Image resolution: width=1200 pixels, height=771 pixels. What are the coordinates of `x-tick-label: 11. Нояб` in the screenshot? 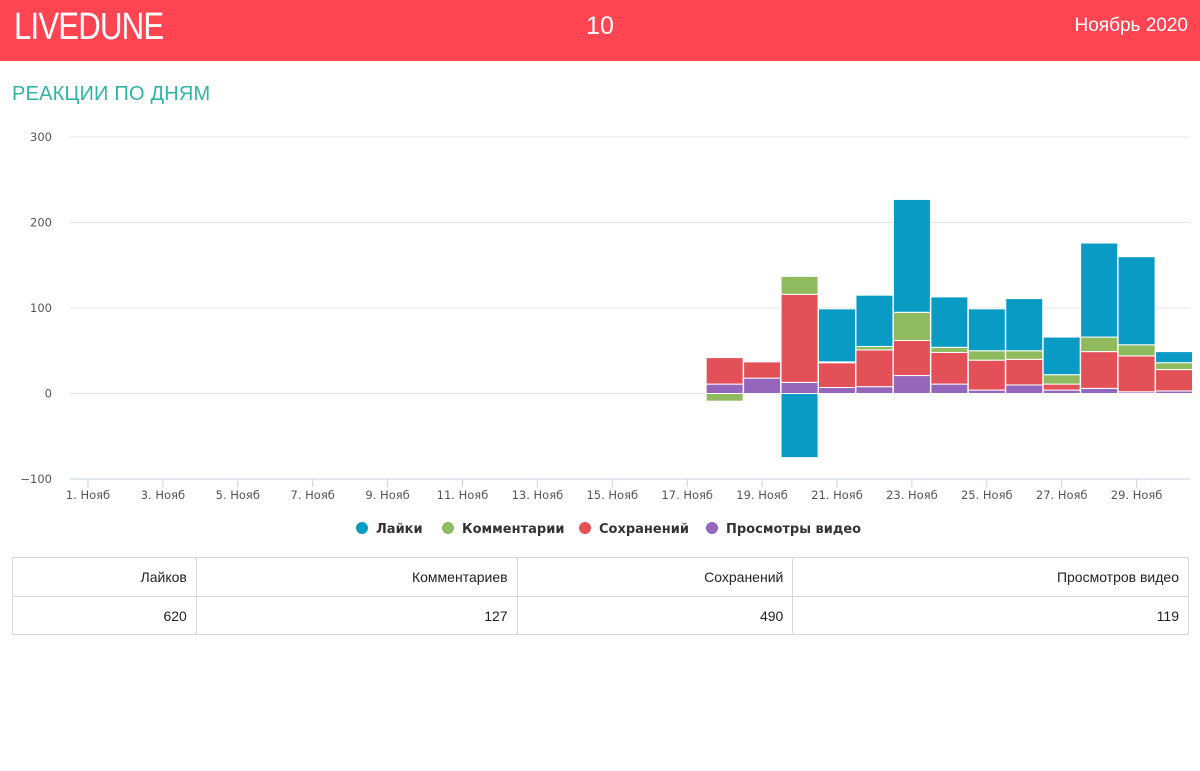 It's located at (463, 495).